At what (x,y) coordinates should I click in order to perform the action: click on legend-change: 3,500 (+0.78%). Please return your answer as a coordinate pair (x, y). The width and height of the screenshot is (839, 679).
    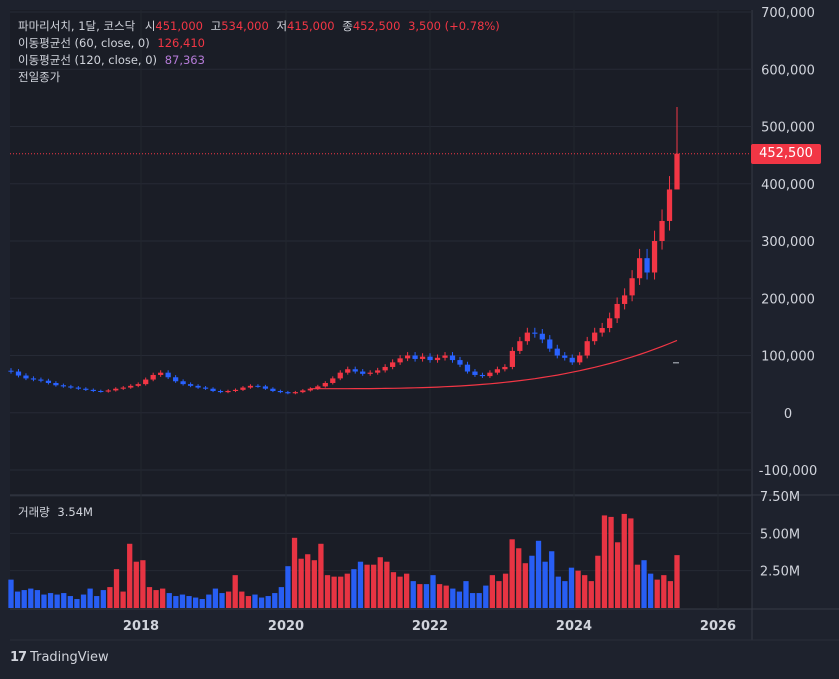
    Looking at the image, I should click on (454, 26).